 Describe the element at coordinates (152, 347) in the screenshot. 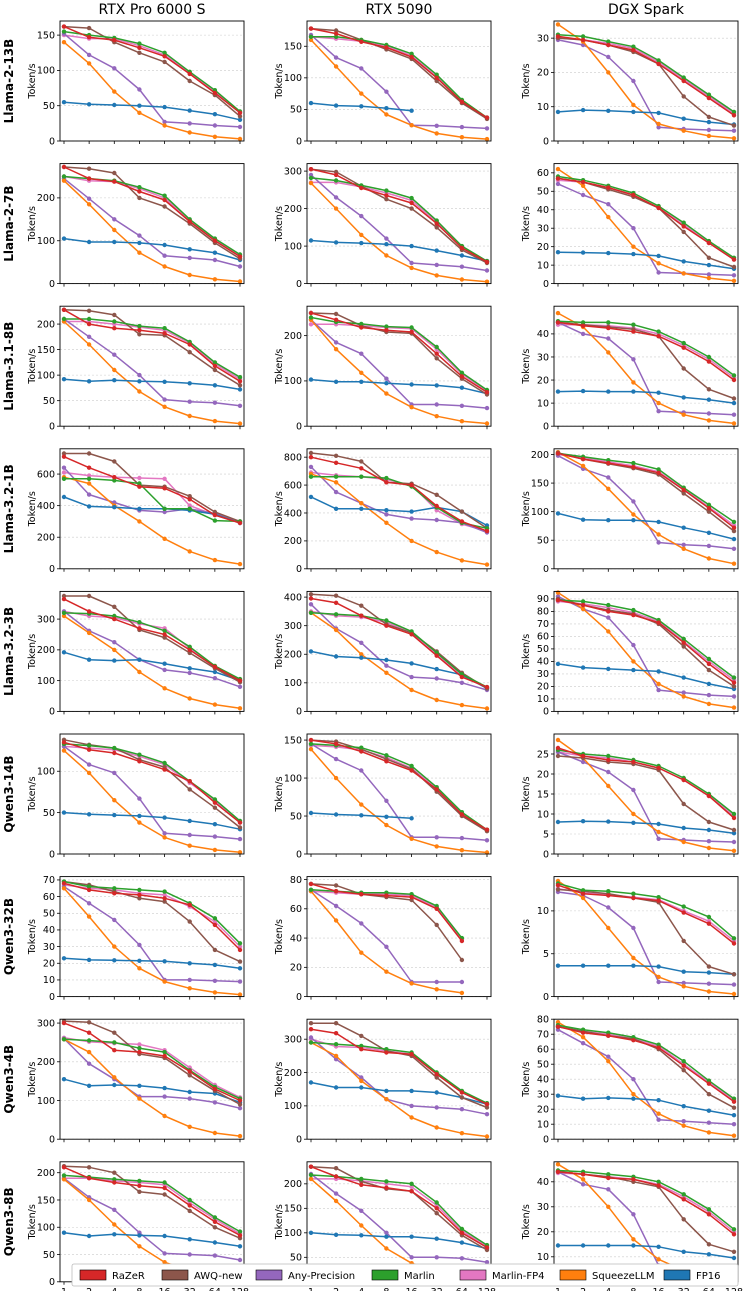

I see `series-awq-new` at that location.